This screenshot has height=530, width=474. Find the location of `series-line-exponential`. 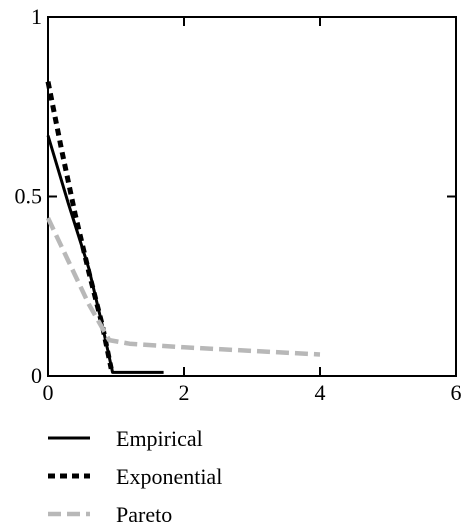

series-line-exponential is located at coordinates (79, 225).